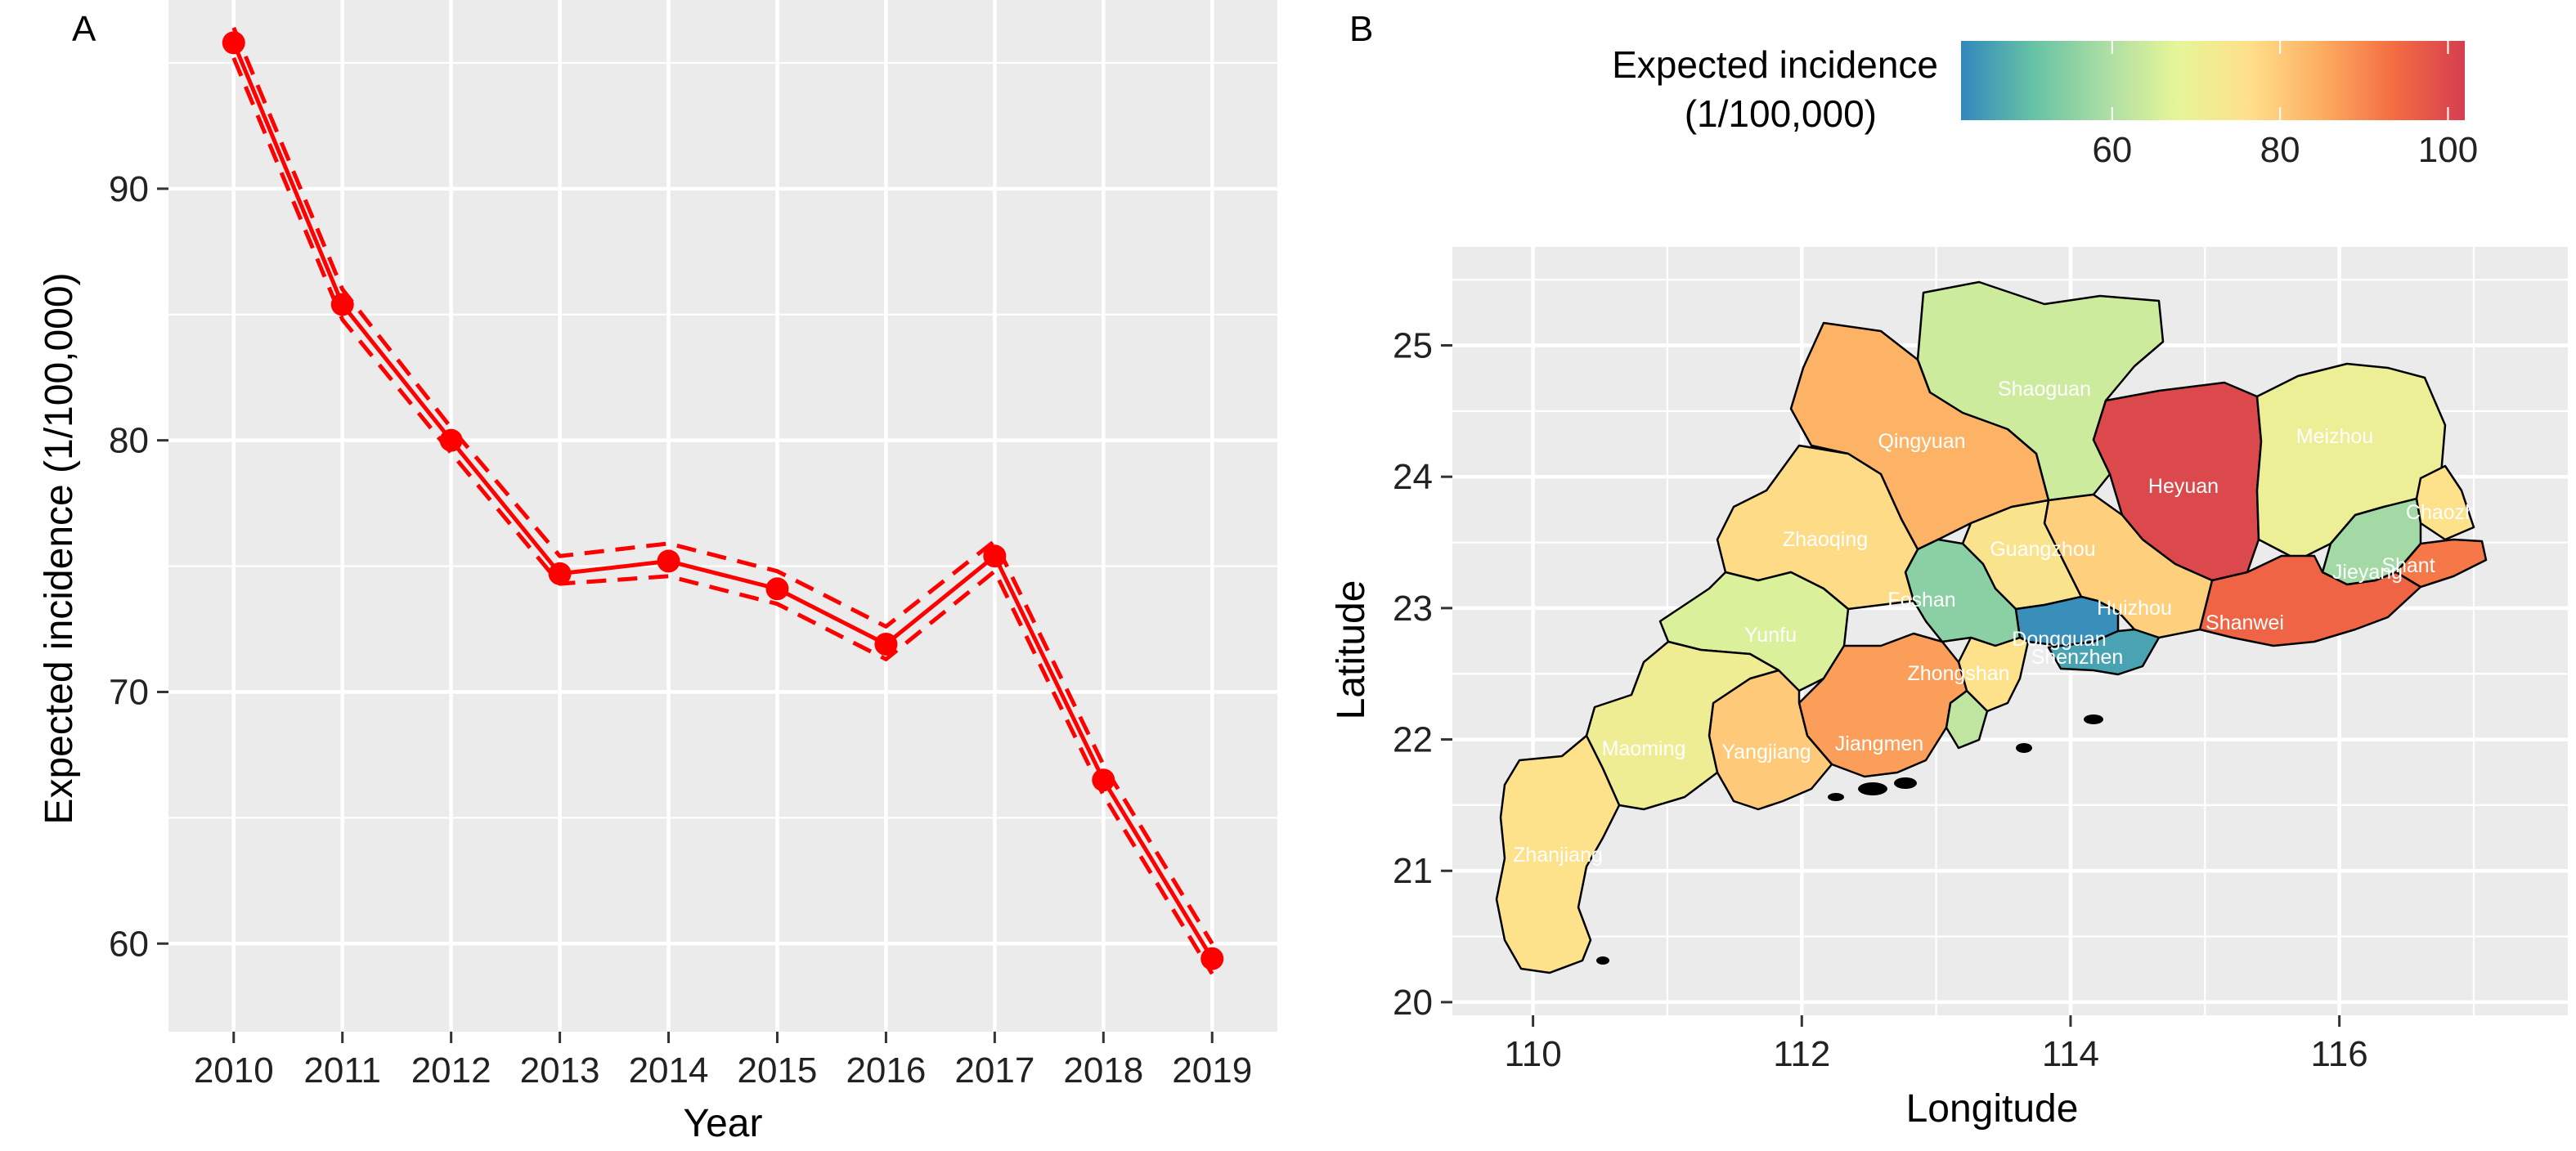 Image resolution: width=2576 pixels, height=1151 pixels. What do you see at coordinates (1413, 346) in the screenshot?
I see `panel-b-y-tick-label: 25` at bounding box center [1413, 346].